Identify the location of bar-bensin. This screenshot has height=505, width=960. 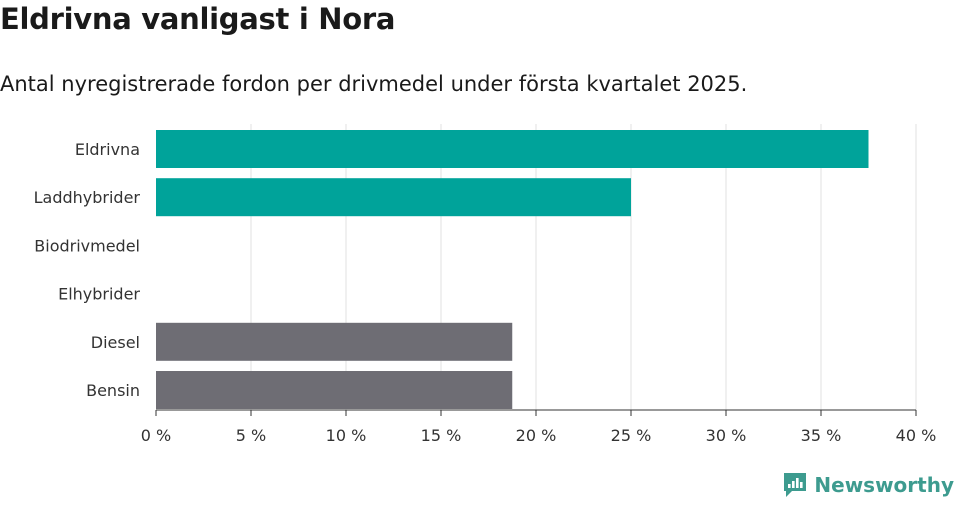
(334, 390).